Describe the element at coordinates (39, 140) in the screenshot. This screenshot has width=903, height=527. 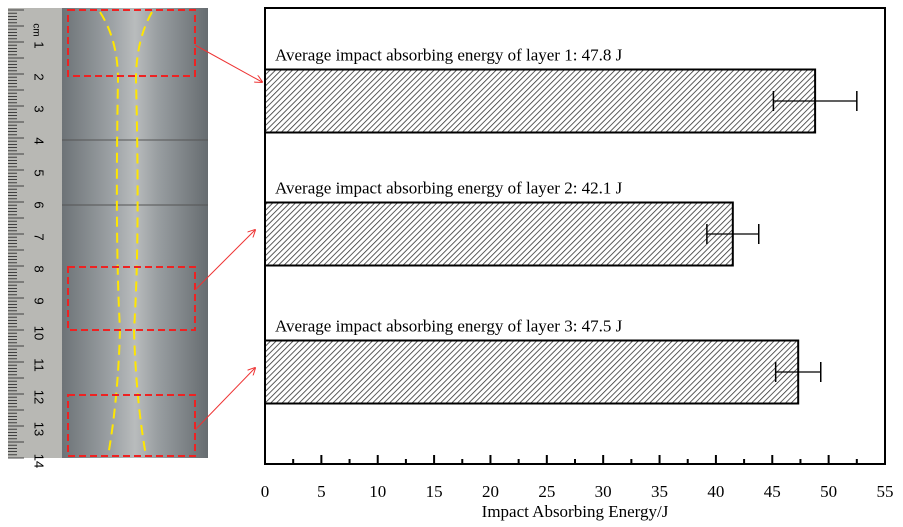
I see `ruler-label: 4` at that location.